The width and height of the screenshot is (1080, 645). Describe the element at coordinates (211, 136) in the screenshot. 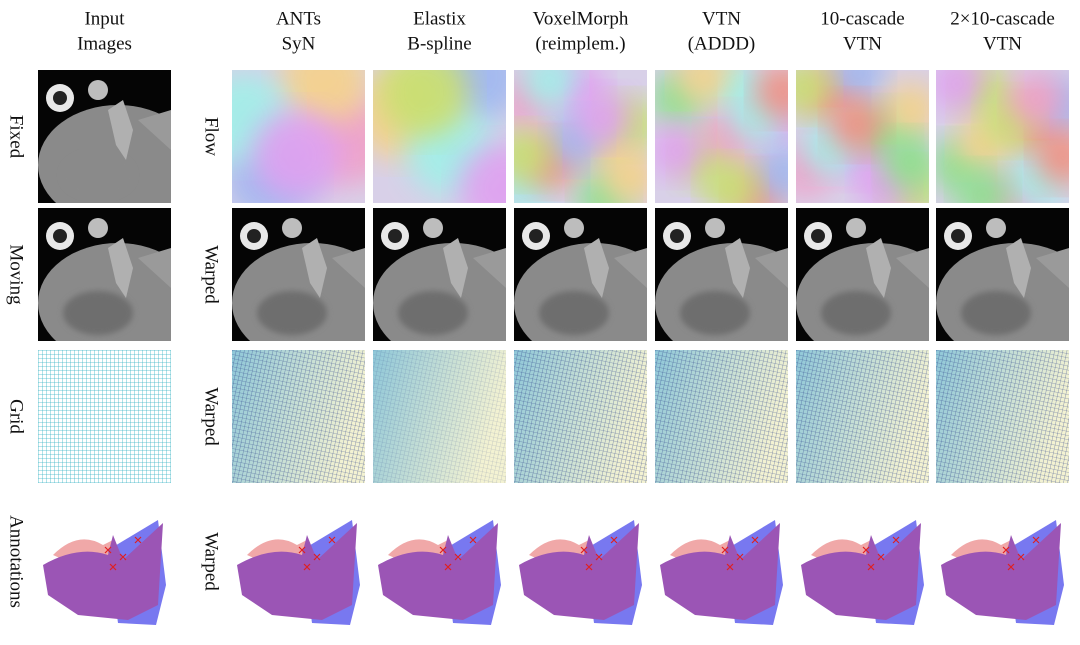

I see `row-label: Flow` at that location.